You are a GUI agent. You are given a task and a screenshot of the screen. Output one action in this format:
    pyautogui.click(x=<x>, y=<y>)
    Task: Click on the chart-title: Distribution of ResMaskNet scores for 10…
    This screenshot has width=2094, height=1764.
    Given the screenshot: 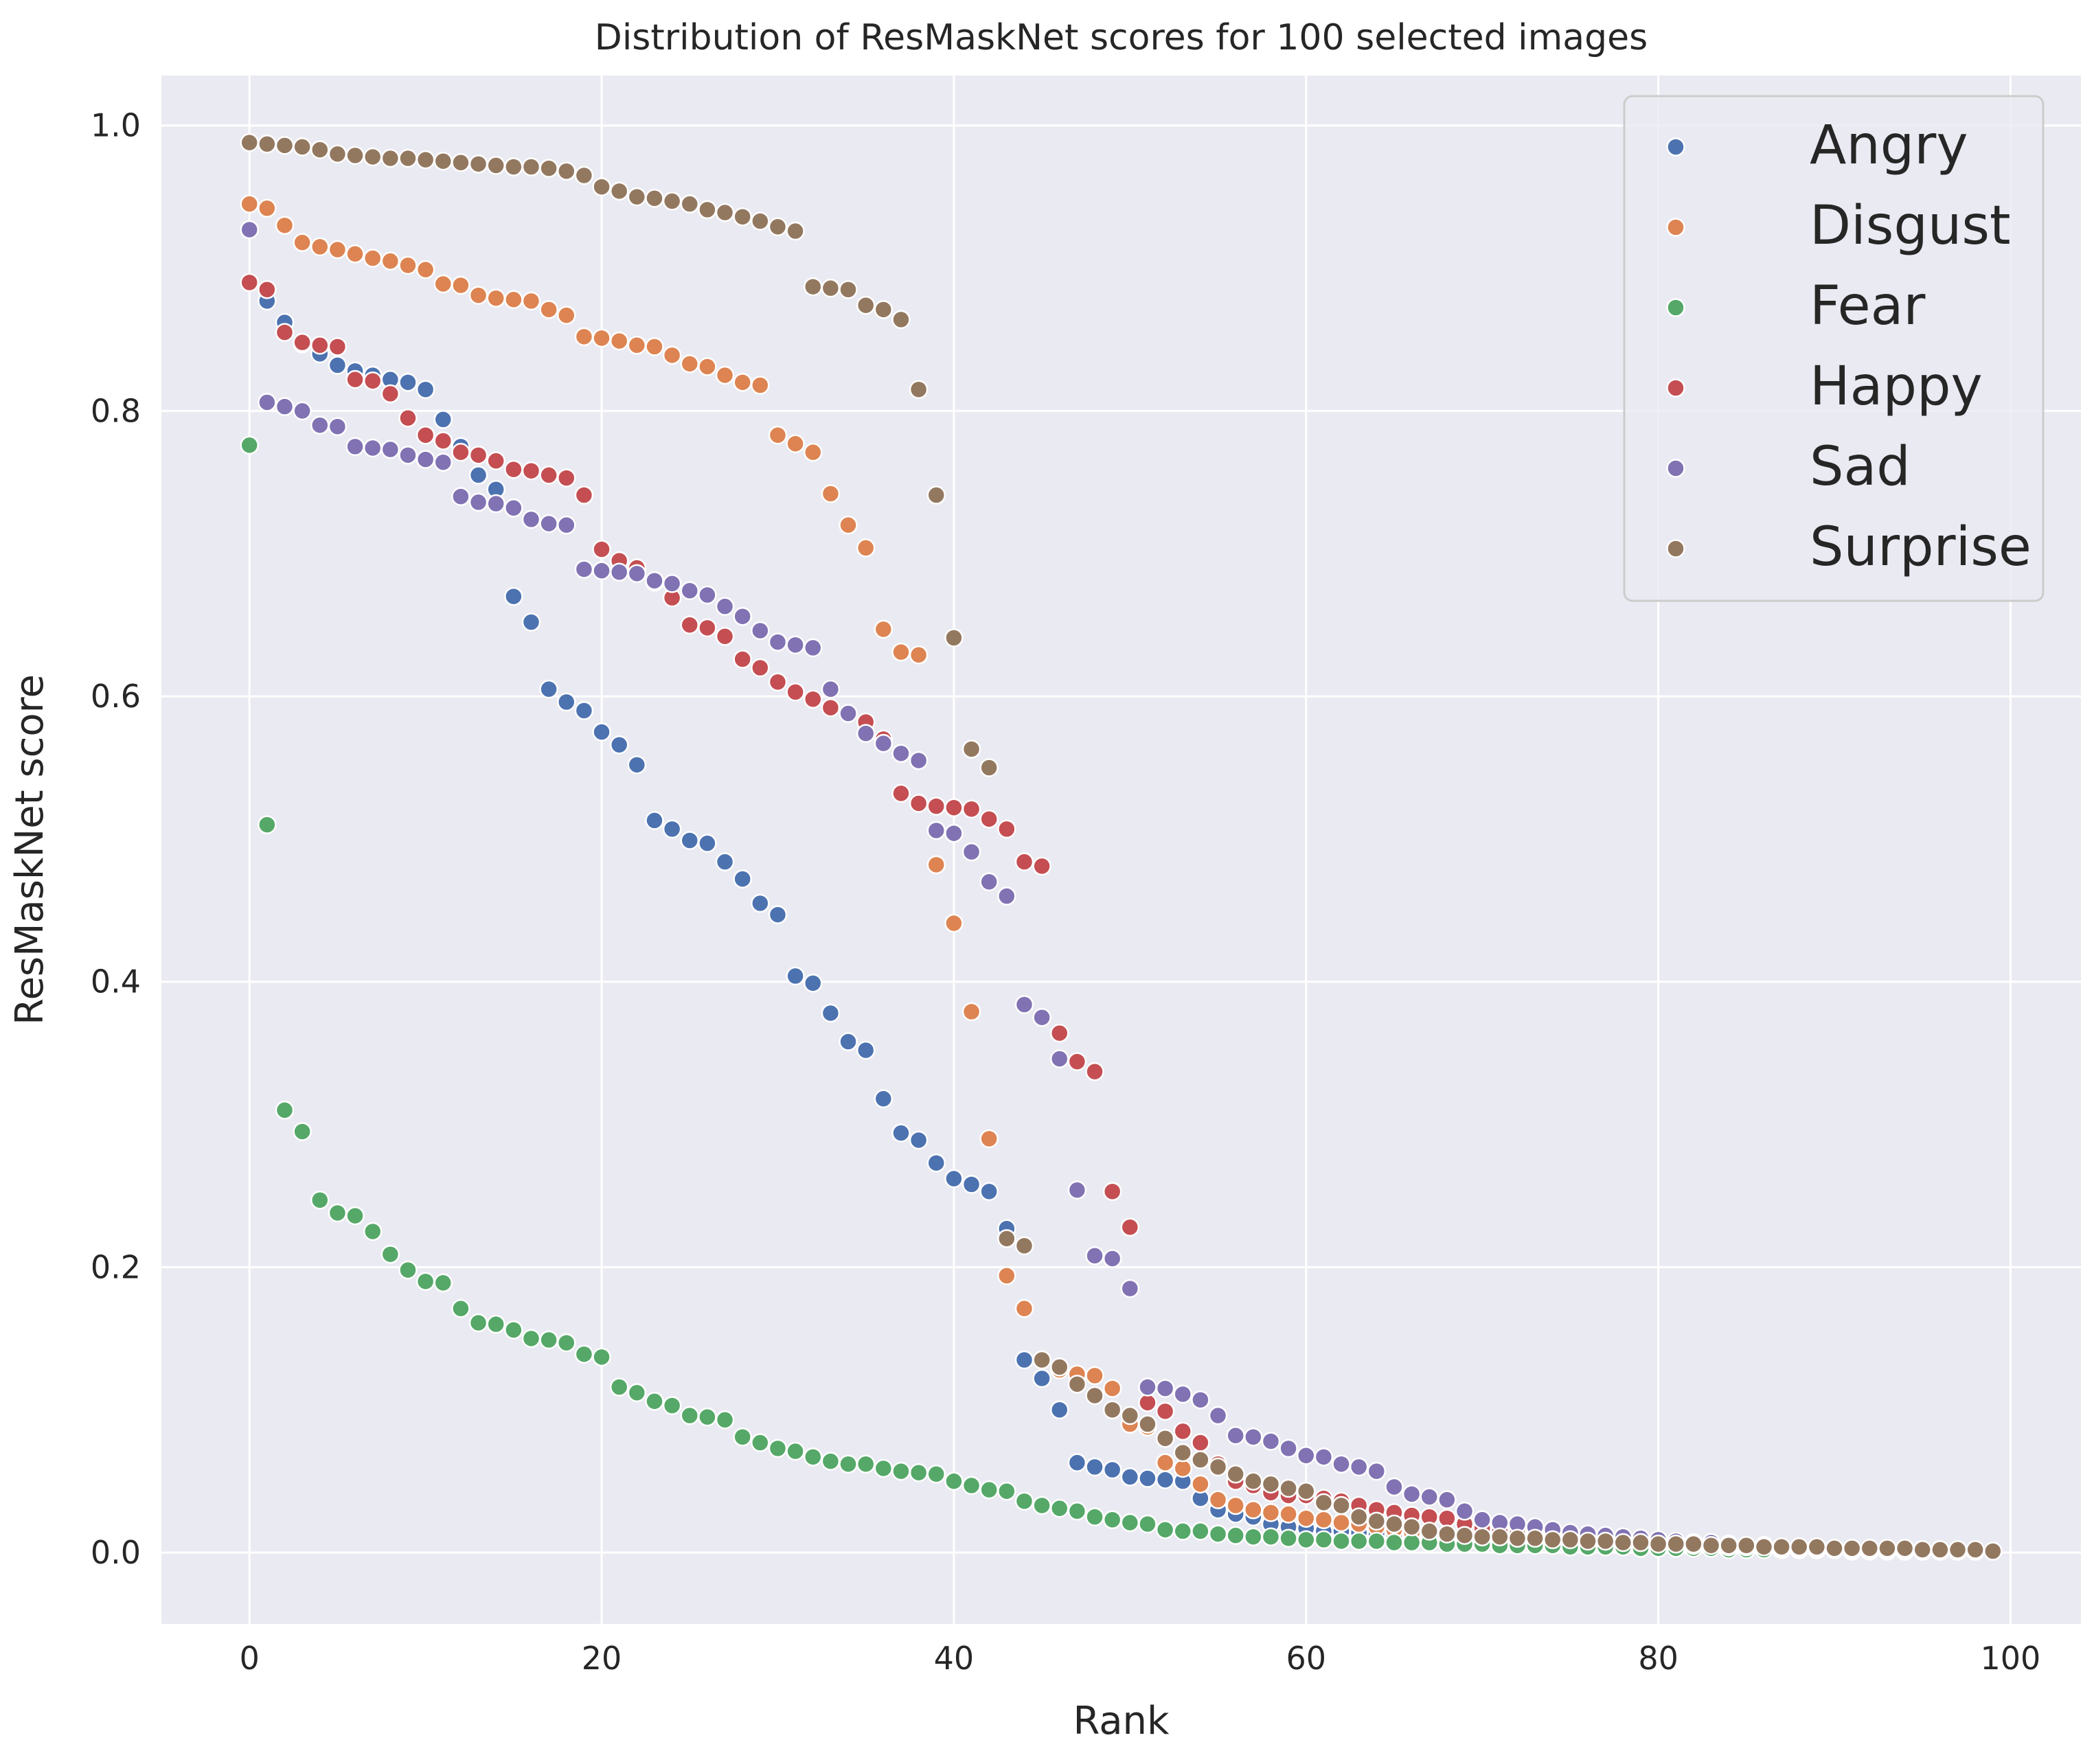 What is the action you would take?
    pyautogui.click(x=1121, y=37)
    